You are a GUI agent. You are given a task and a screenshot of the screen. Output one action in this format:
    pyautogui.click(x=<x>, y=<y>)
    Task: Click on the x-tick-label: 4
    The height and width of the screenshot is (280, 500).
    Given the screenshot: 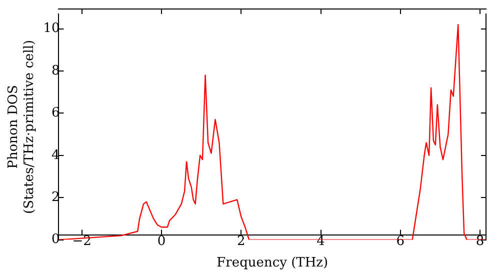 What is the action you would take?
    pyautogui.click(x=320, y=241)
    